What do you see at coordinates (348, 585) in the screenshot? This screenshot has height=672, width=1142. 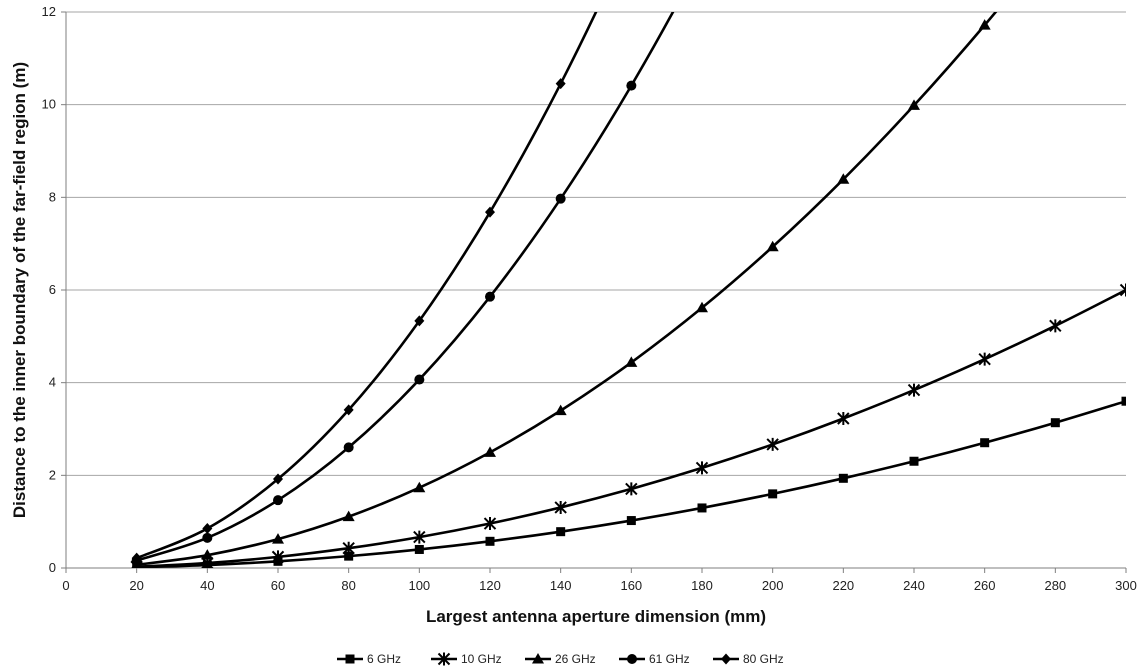 I see `x-tick-label-80: 80` at bounding box center [348, 585].